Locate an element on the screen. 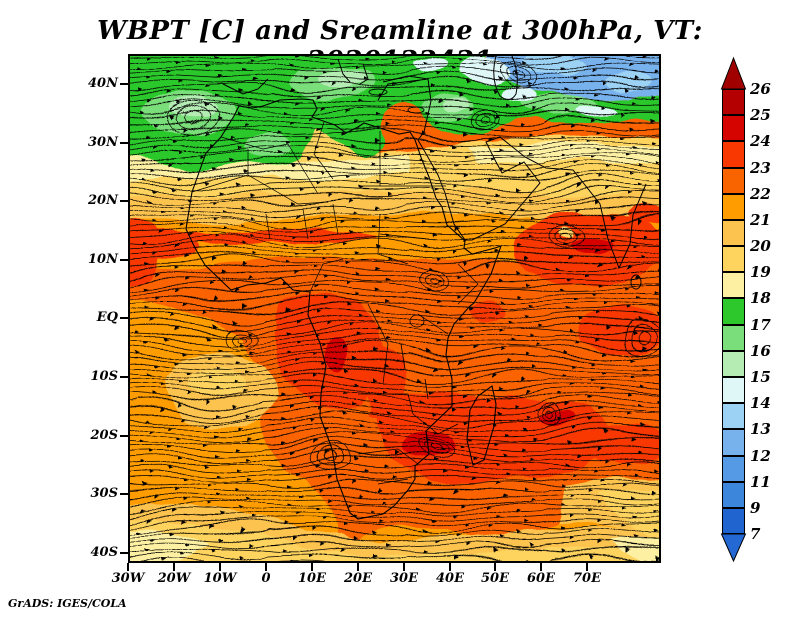 Image resolution: width=800 pixels, height=618 pixels. y-axis-label: 40N is located at coordinates (103, 83).